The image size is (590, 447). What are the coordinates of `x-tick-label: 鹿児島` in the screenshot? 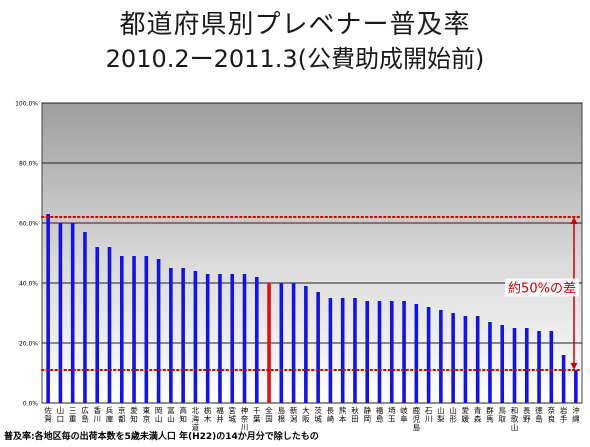 It's located at (417, 418).